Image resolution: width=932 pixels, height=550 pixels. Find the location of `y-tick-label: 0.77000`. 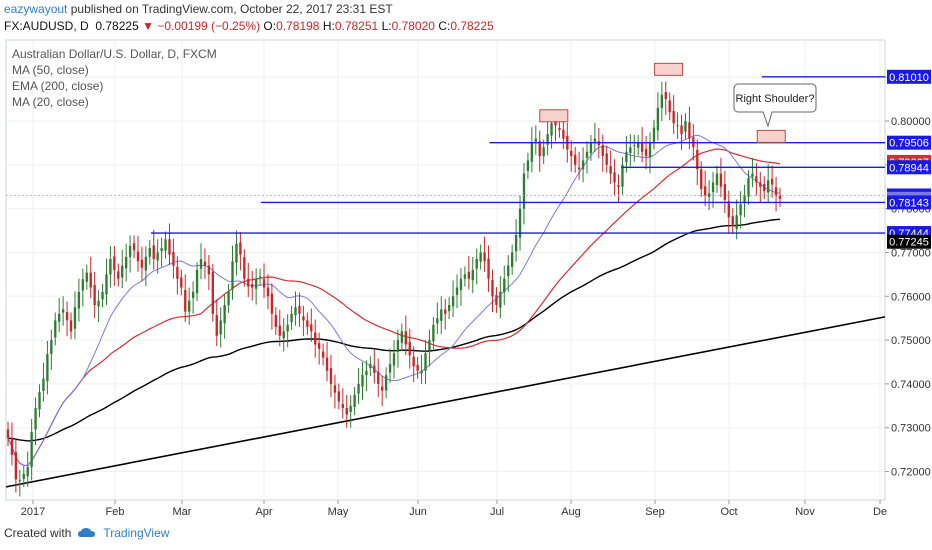

y-tick-label: 0.77000 is located at coordinates (911, 253).